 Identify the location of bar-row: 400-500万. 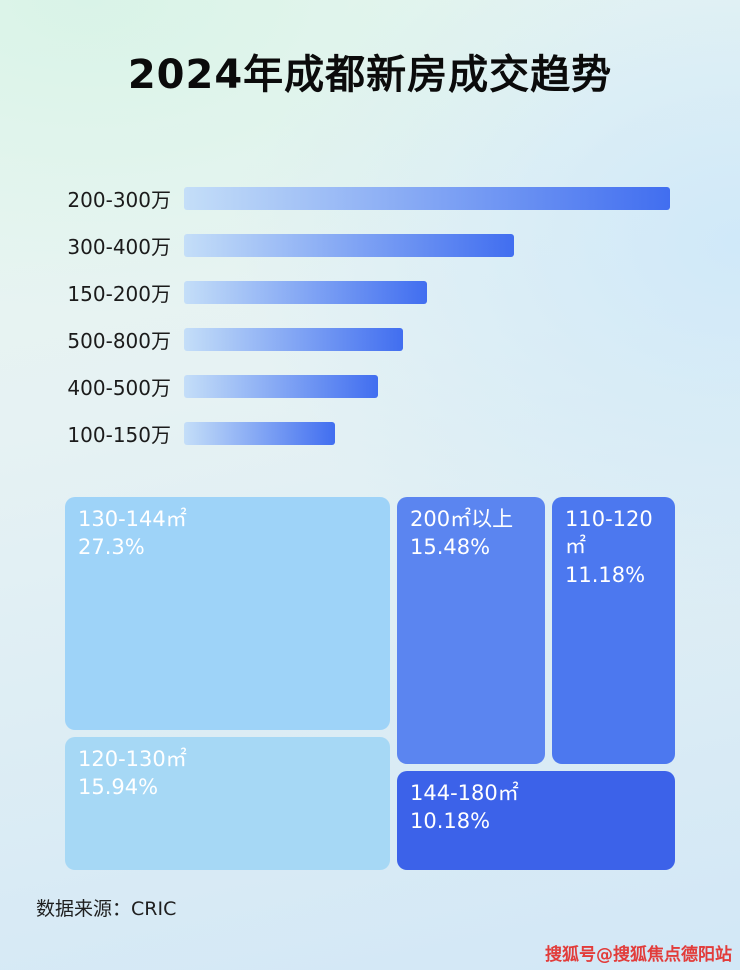
(375, 387).